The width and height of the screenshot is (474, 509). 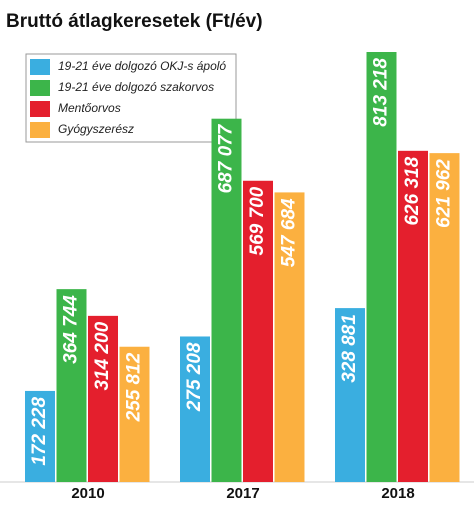 What do you see at coordinates (87, 493) in the screenshot?
I see `x-tick-label: 2010` at bounding box center [87, 493].